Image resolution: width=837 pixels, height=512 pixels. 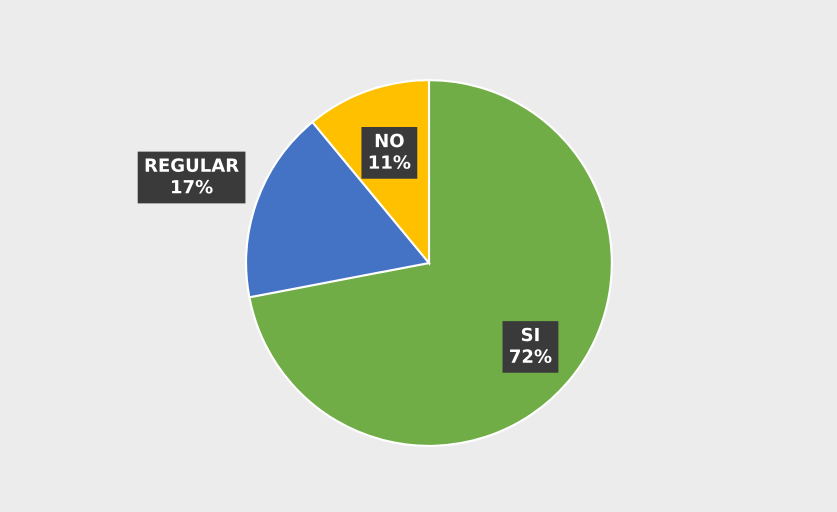 I want to click on slice-label: SI, so click(x=530, y=335).